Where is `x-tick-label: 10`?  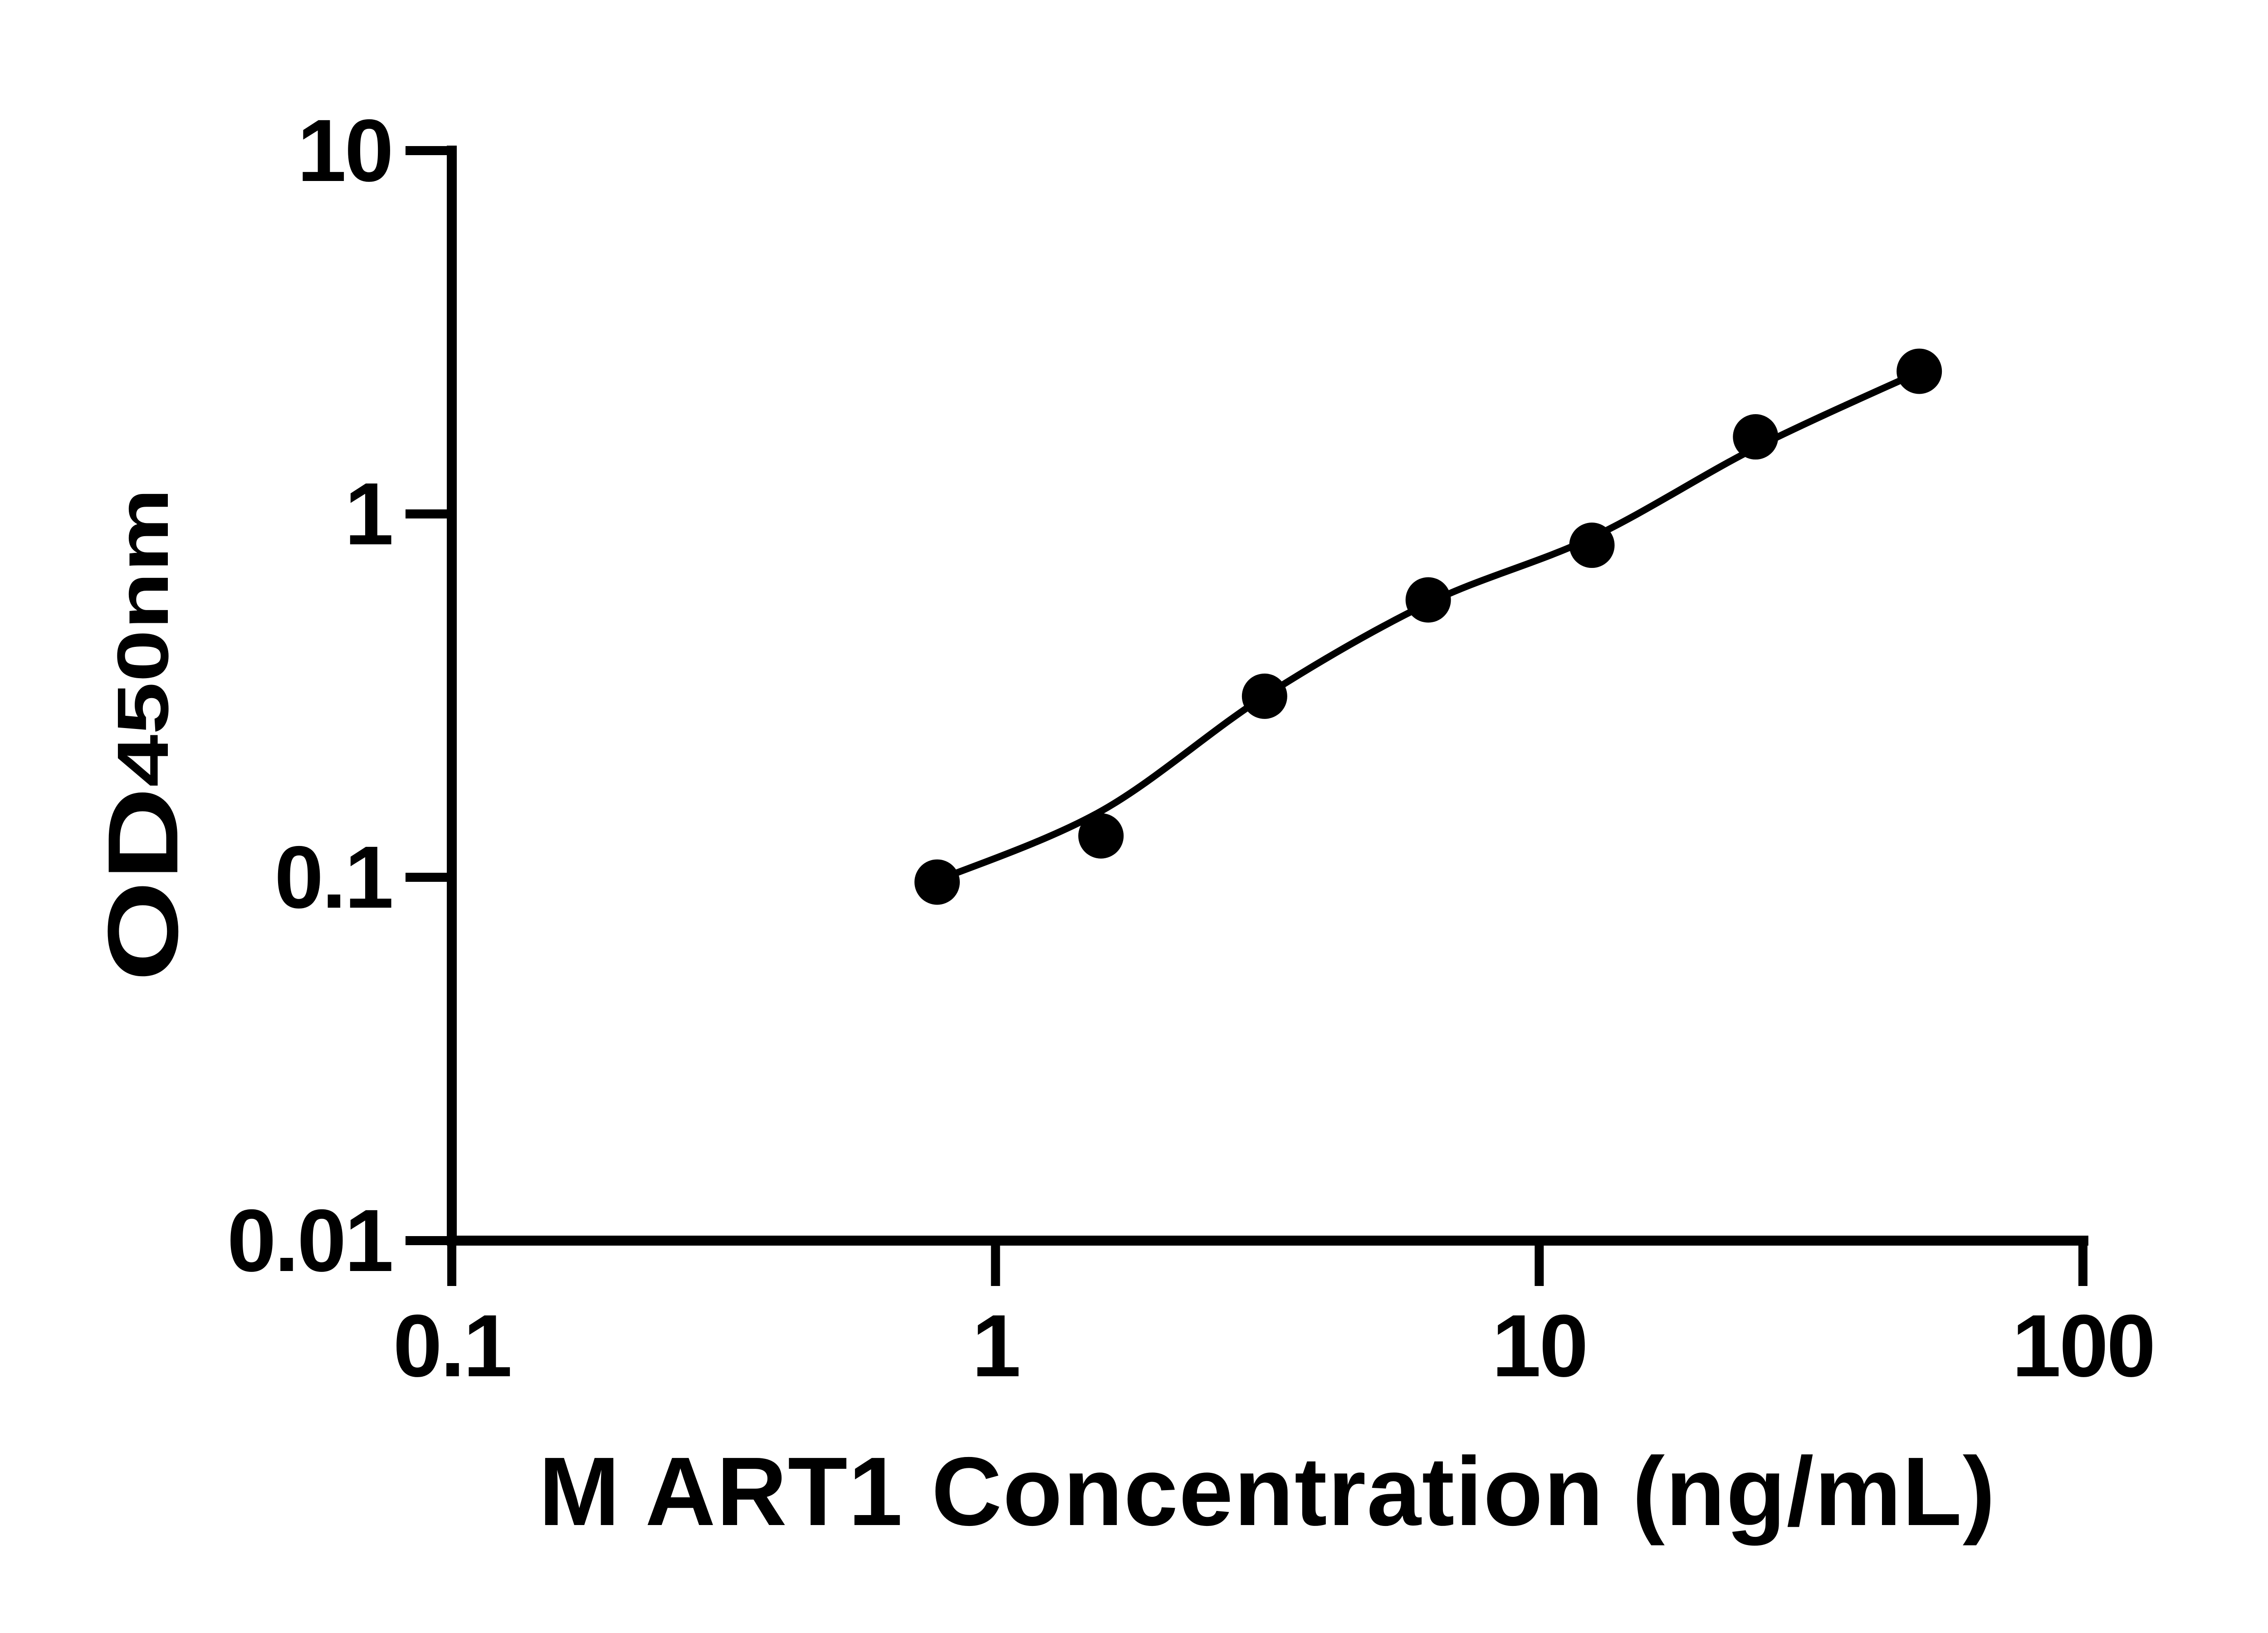 x-tick-label: 10 is located at coordinates (1540, 1345).